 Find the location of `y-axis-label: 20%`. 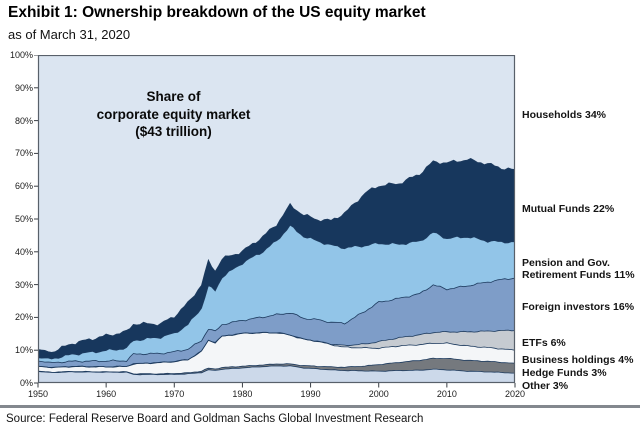

y-axis-label: 20% is located at coordinates (23, 317).